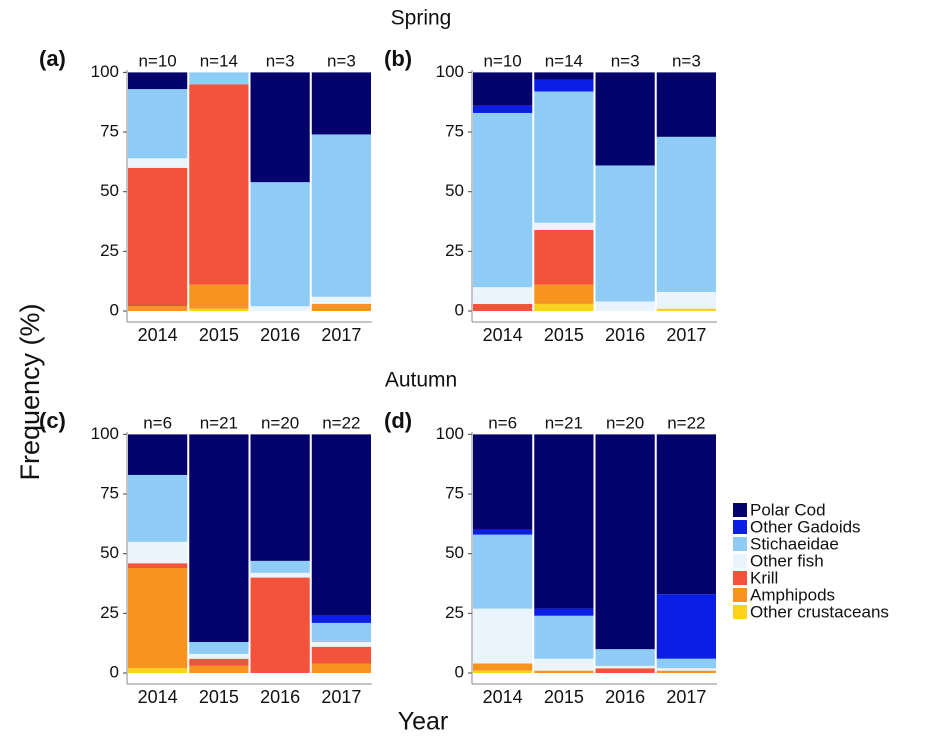  What do you see at coordinates (805, 526) in the screenshot?
I see `legend-label: Other Gadoids` at bounding box center [805, 526].